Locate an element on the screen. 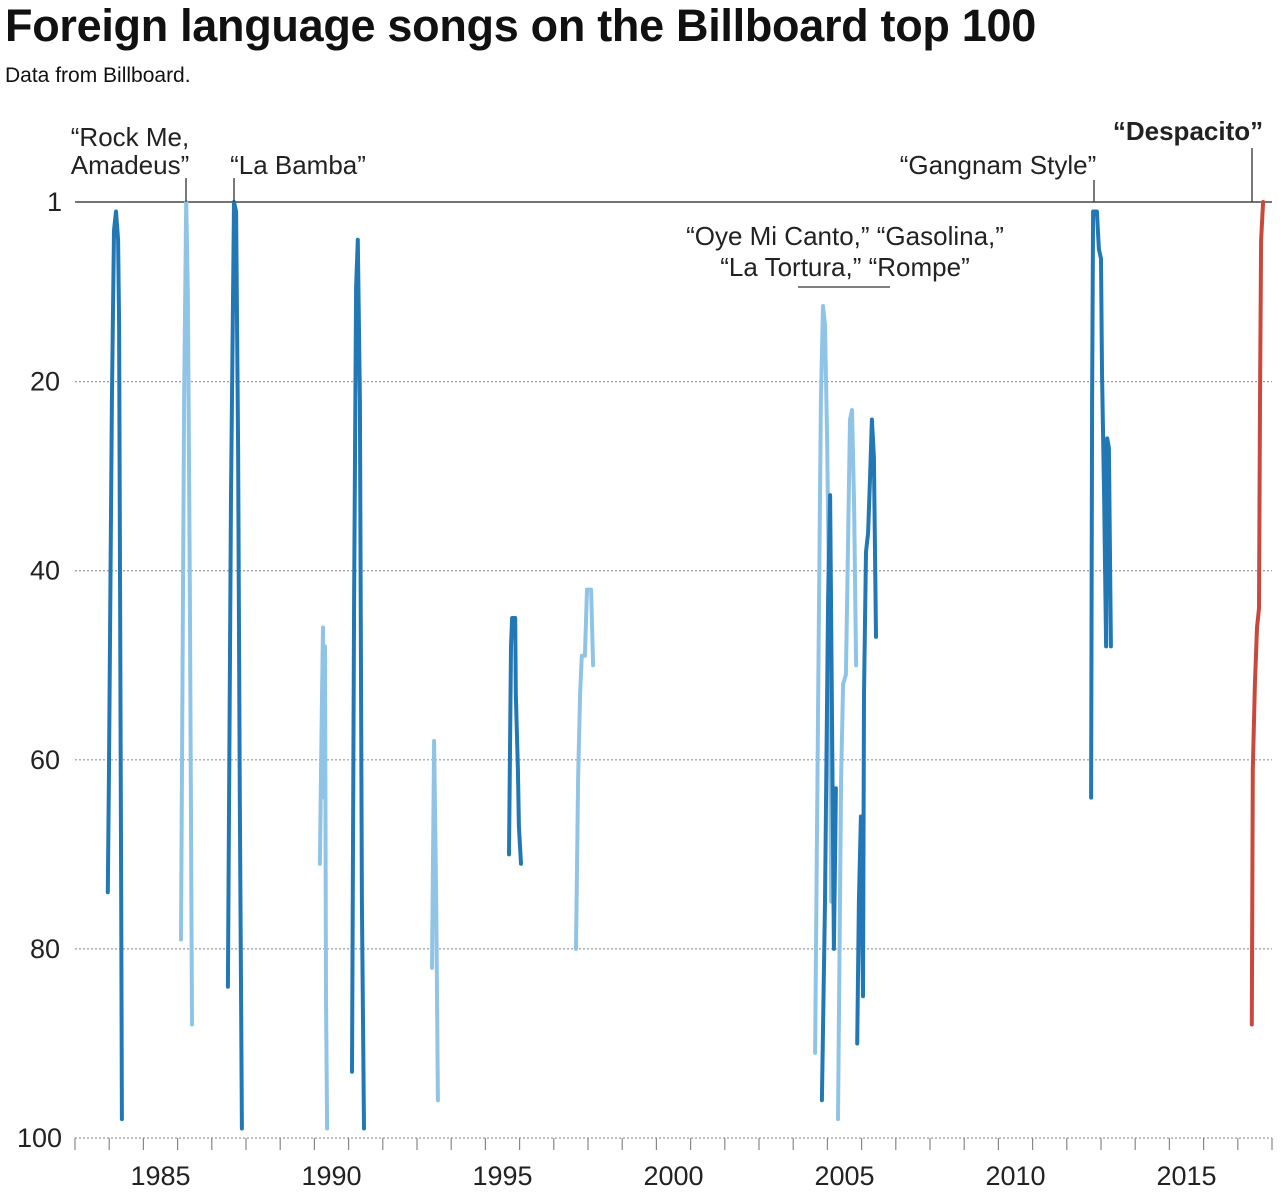 Image resolution: width=1280 pixels, height=1195 pixels. x-tick-label: 2005 is located at coordinates (844, 1176).